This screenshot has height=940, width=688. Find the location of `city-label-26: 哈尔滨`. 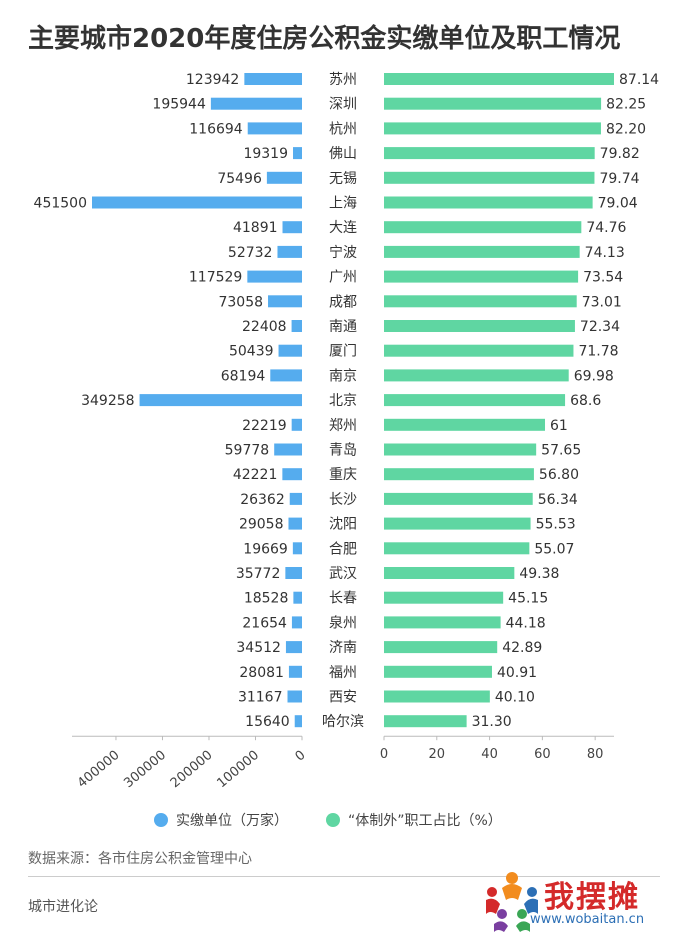

city-label-26: 哈尔滨 is located at coordinates (343, 722).